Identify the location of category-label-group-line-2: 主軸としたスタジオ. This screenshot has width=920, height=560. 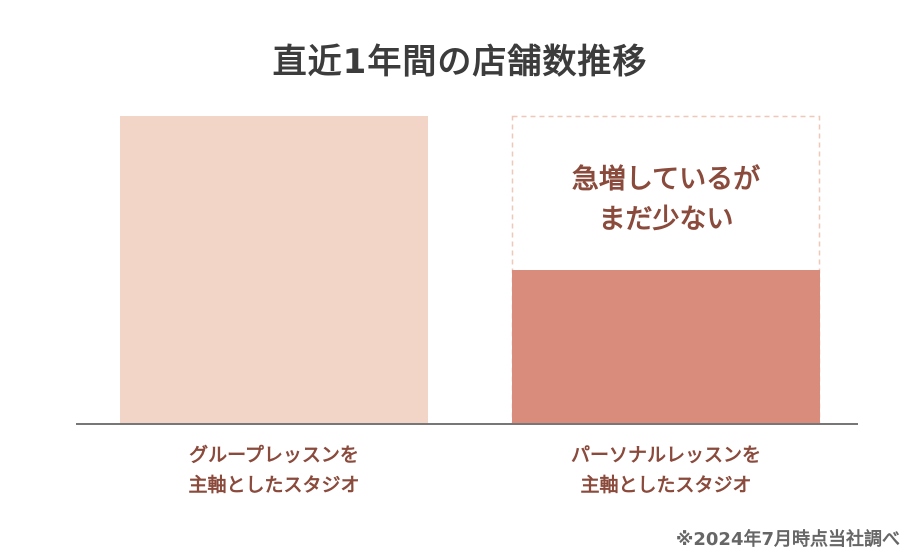
(274, 485).